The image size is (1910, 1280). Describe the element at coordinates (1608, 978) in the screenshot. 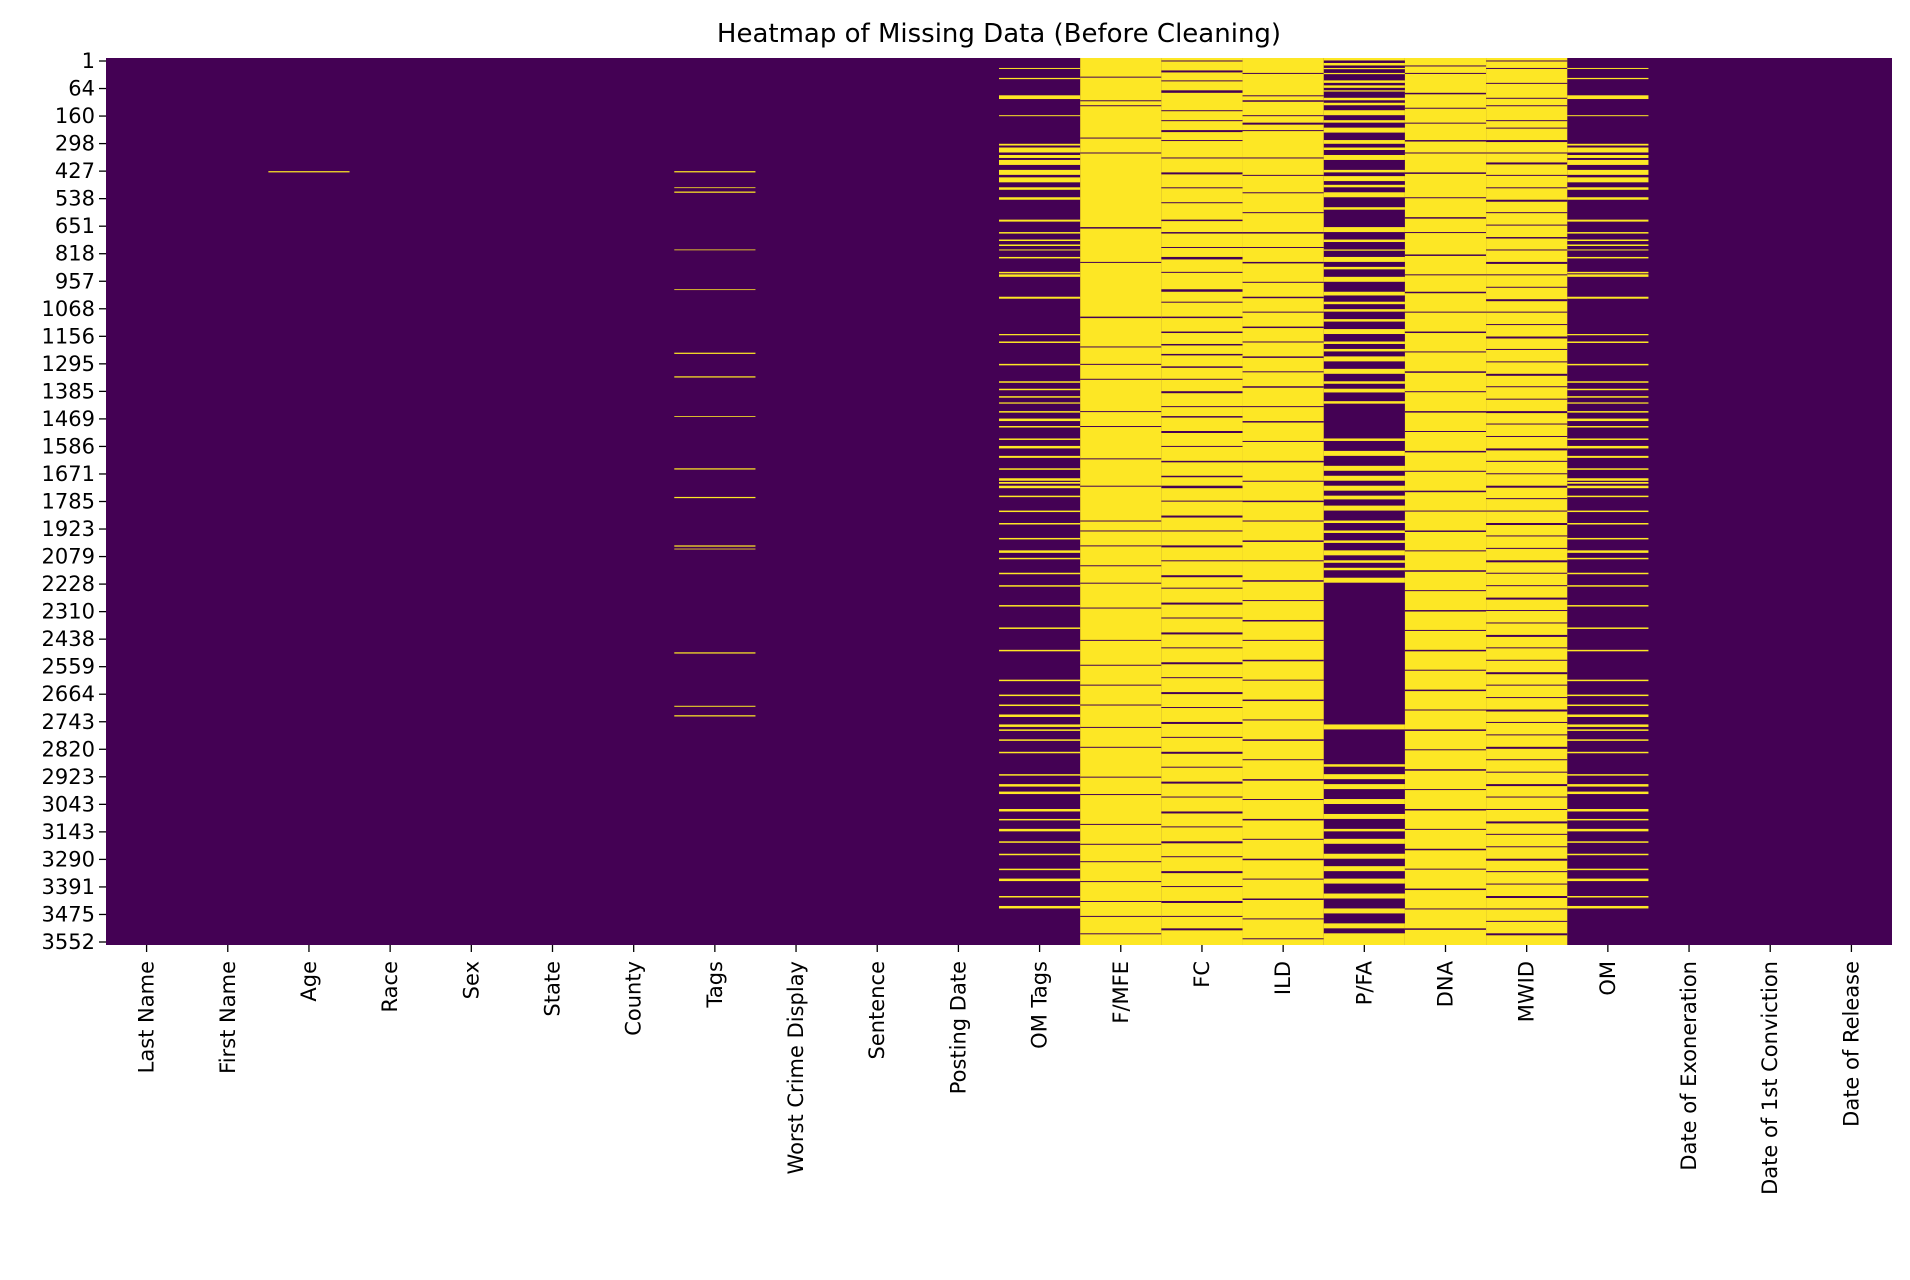

I see `x-tick-label: OM` at that location.